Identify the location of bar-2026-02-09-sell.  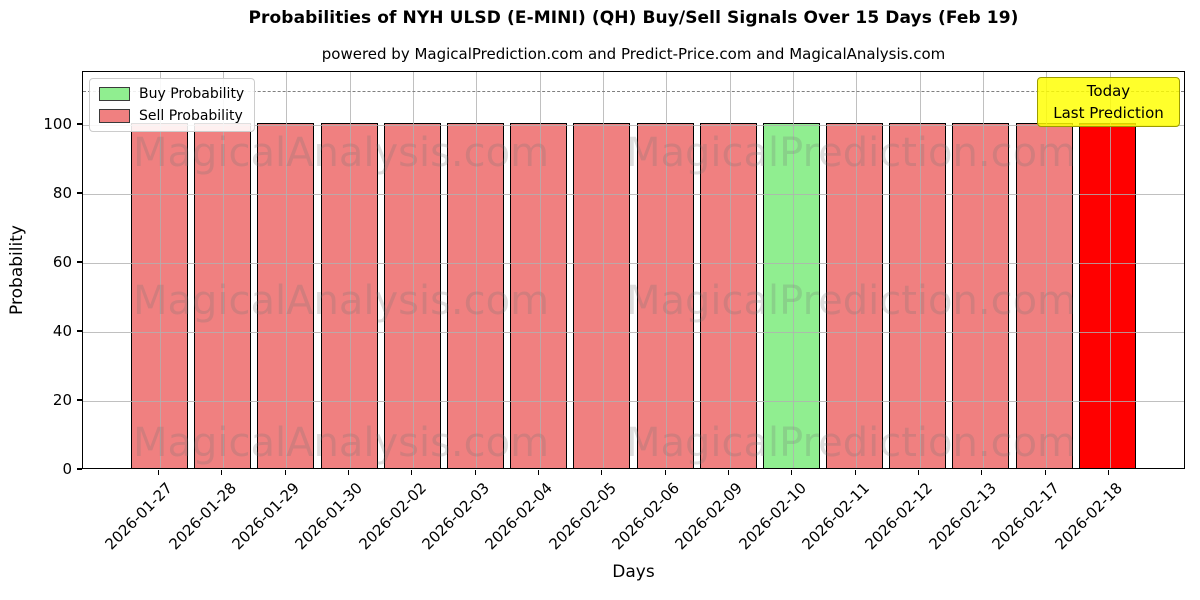
(728, 295).